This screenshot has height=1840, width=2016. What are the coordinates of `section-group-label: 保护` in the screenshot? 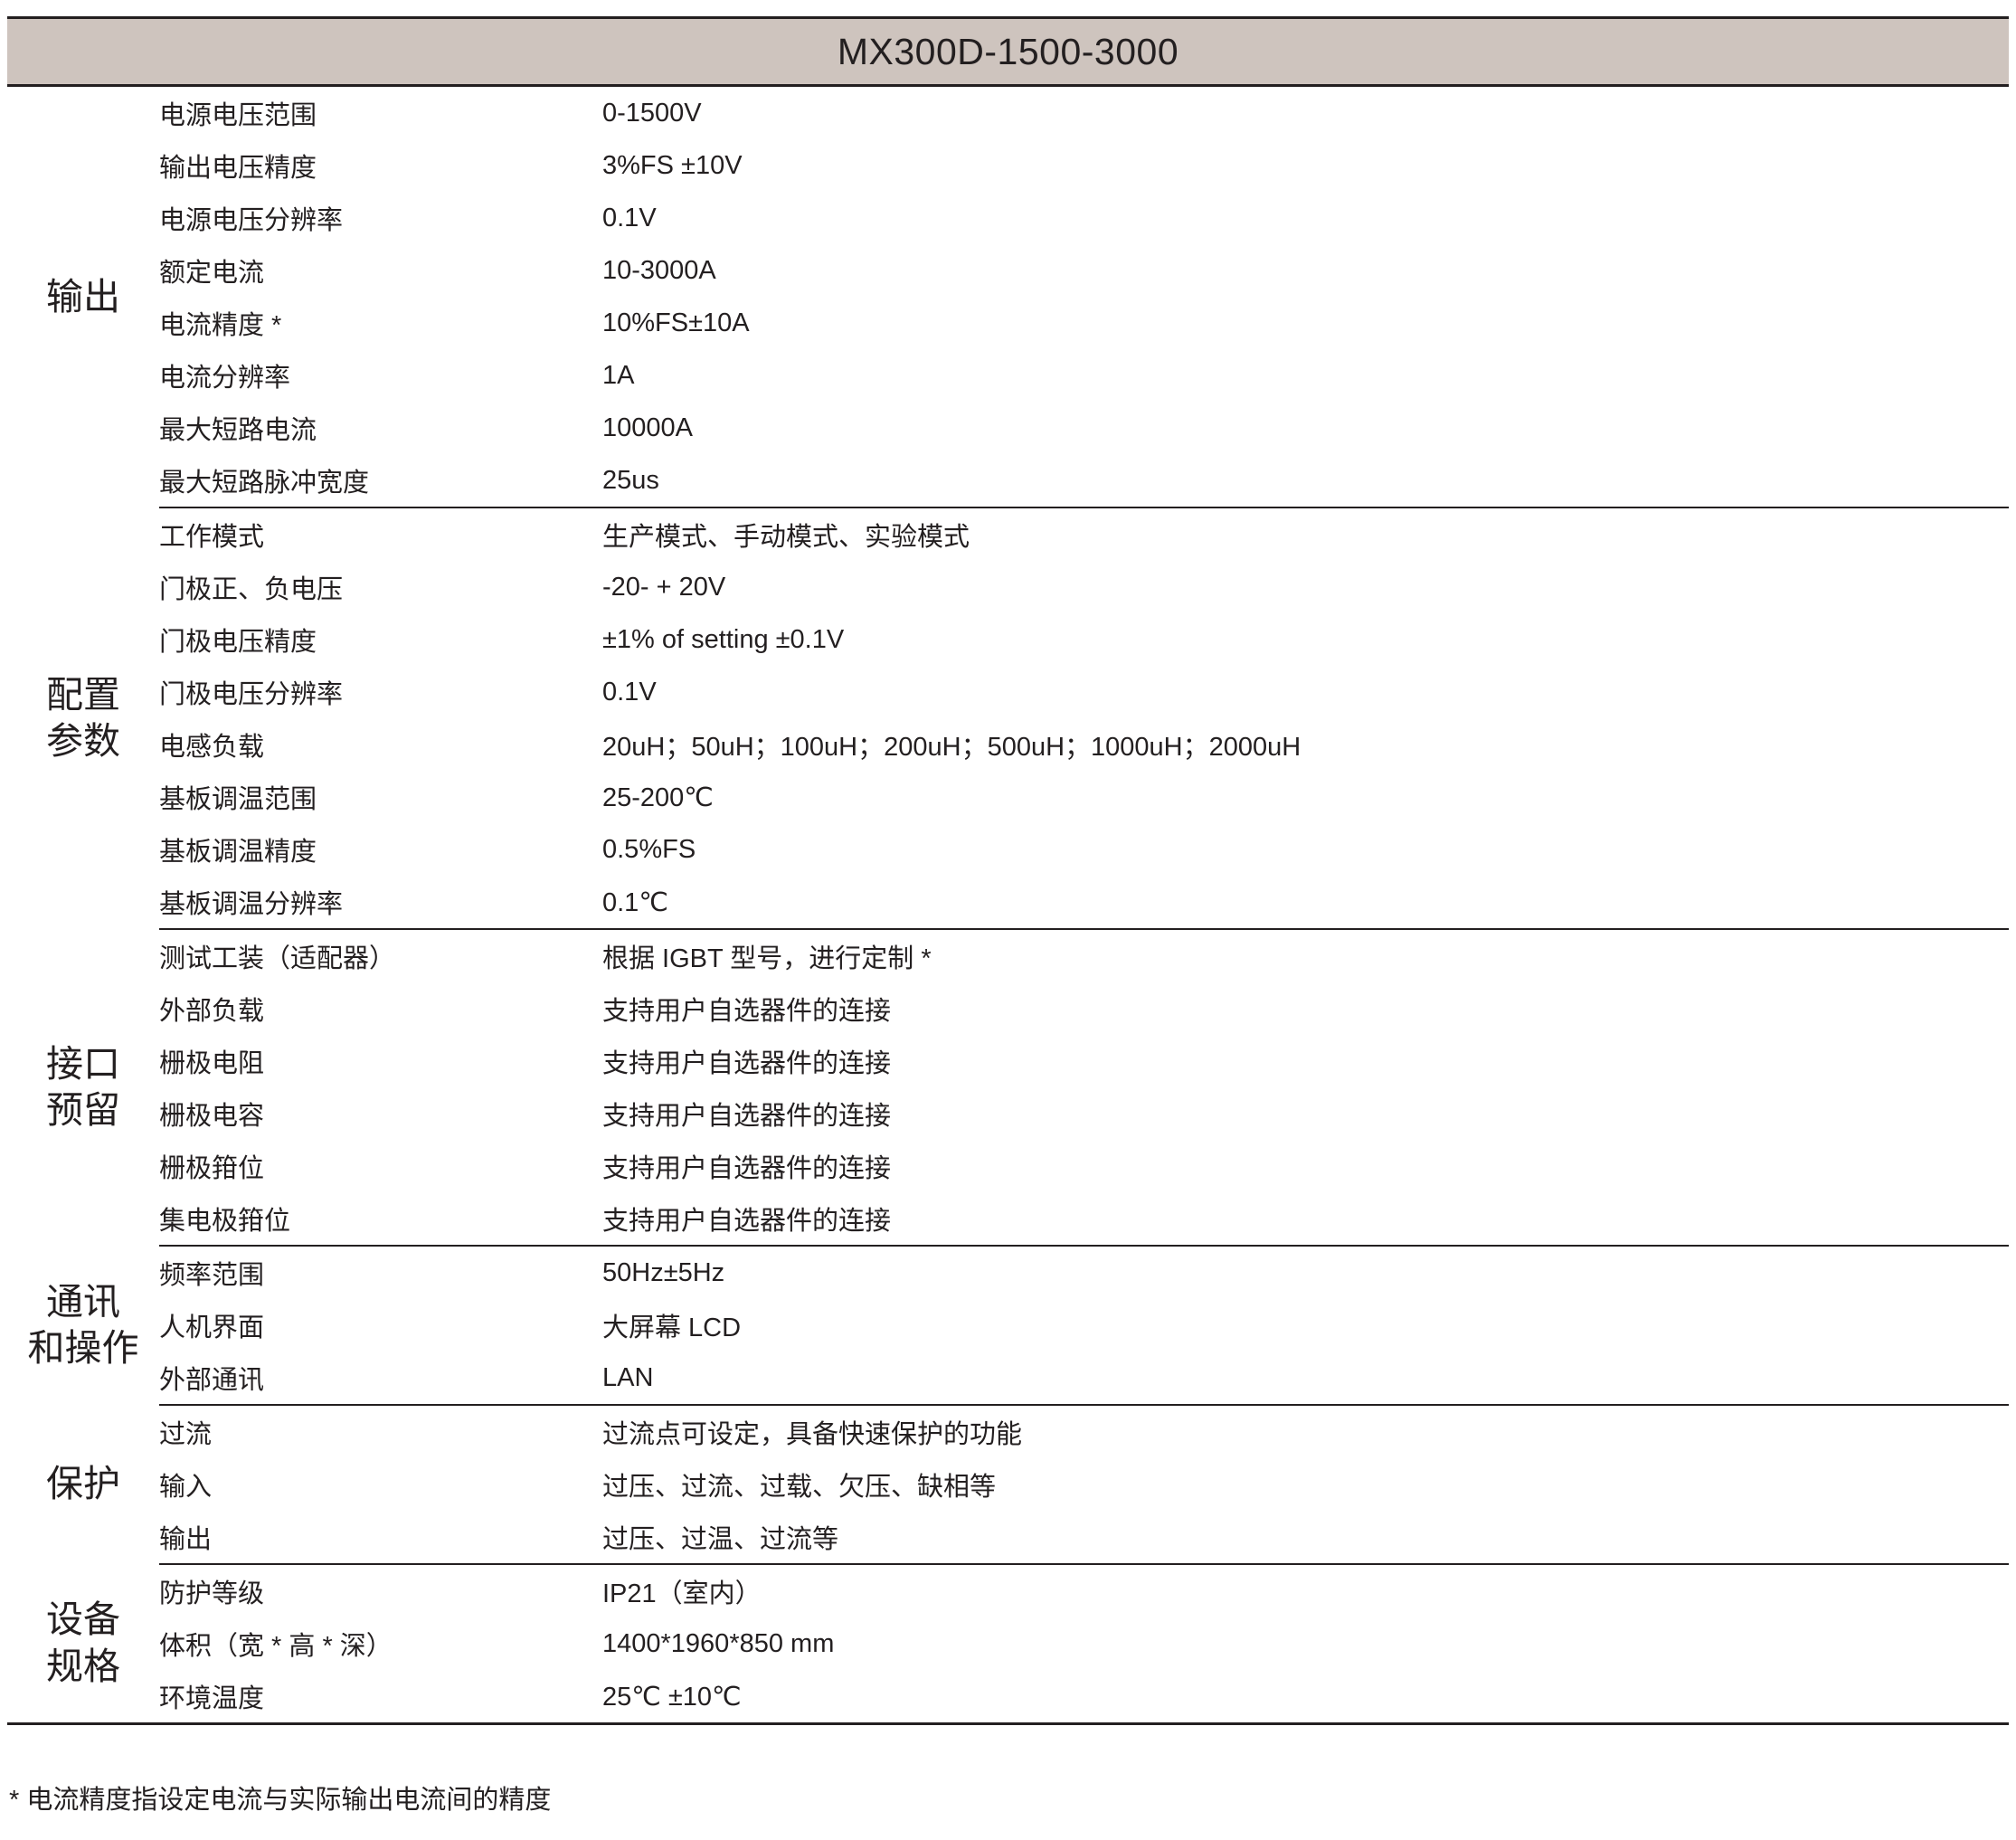 It's located at (83, 1485).